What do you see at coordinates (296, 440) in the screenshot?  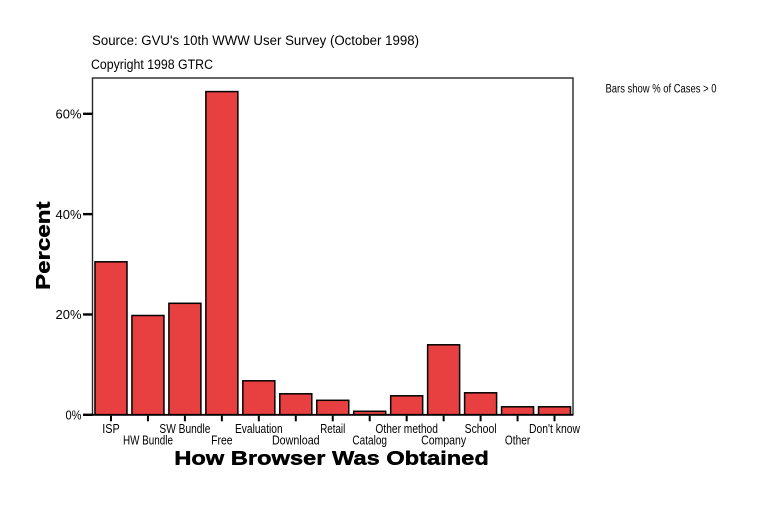 I see `svg-text: Download` at bounding box center [296, 440].